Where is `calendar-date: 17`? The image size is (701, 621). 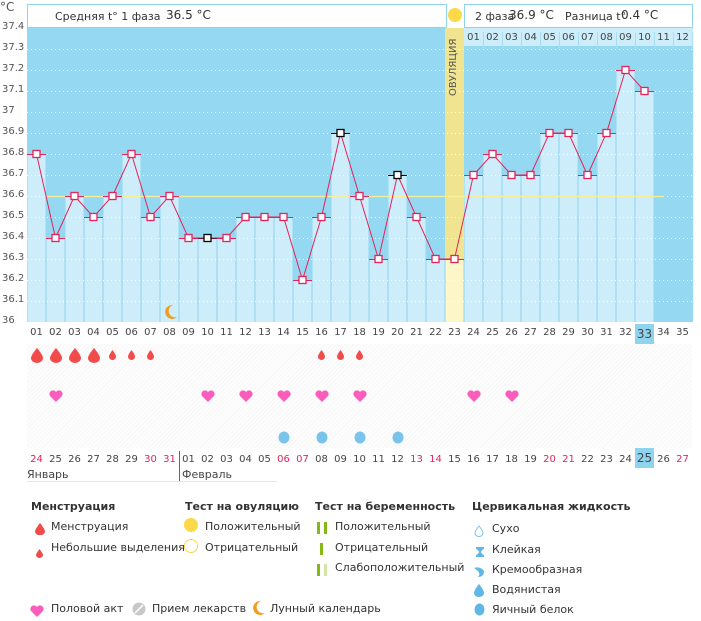 calendar-date: 17 is located at coordinates (492, 459).